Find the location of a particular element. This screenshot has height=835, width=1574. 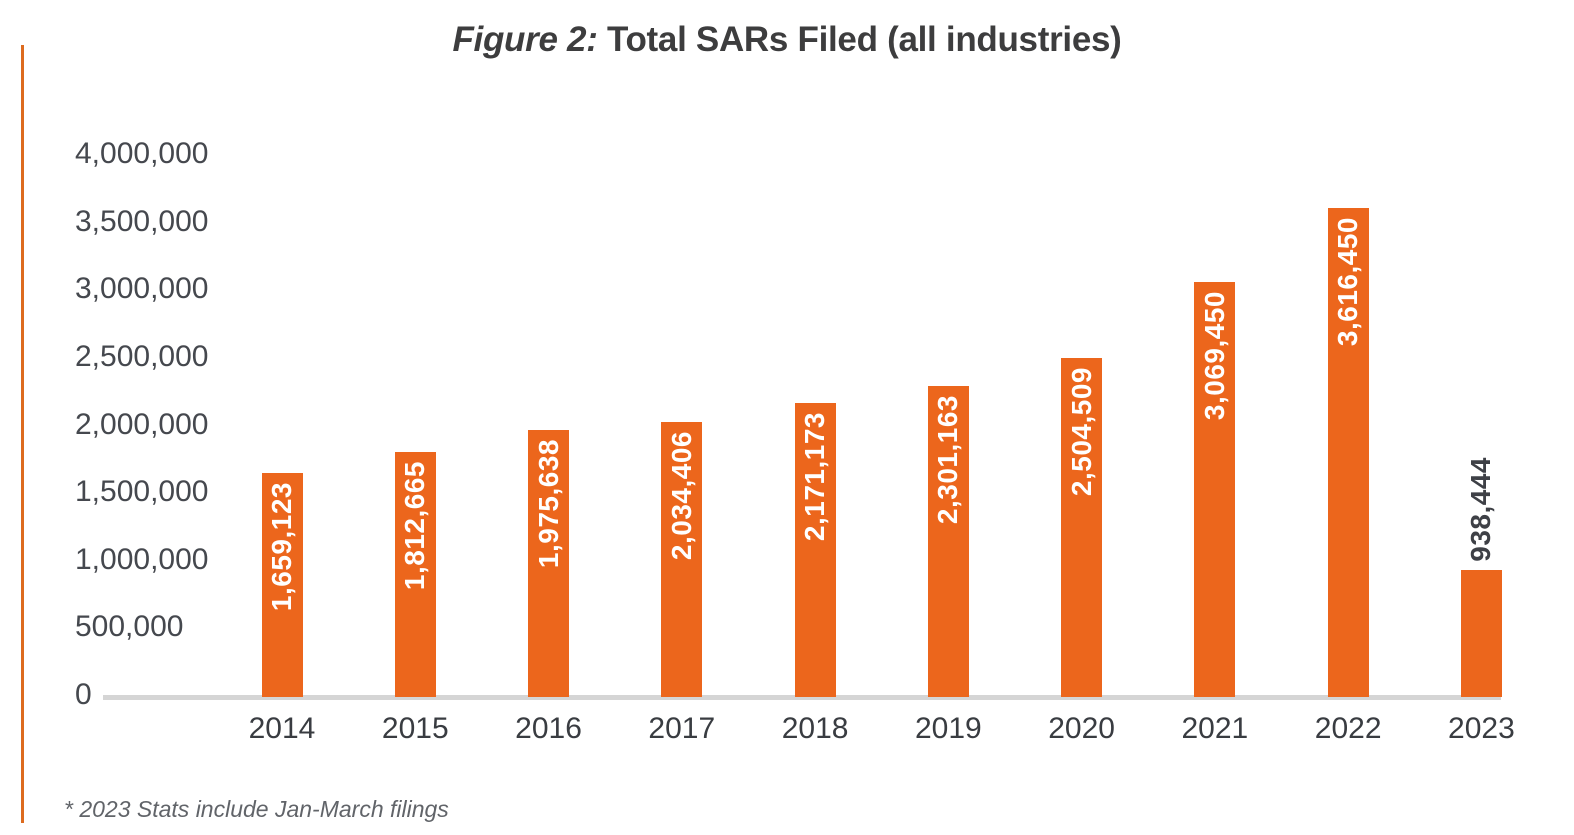

bar-2019: 2,301,163 is located at coordinates (948, 541).